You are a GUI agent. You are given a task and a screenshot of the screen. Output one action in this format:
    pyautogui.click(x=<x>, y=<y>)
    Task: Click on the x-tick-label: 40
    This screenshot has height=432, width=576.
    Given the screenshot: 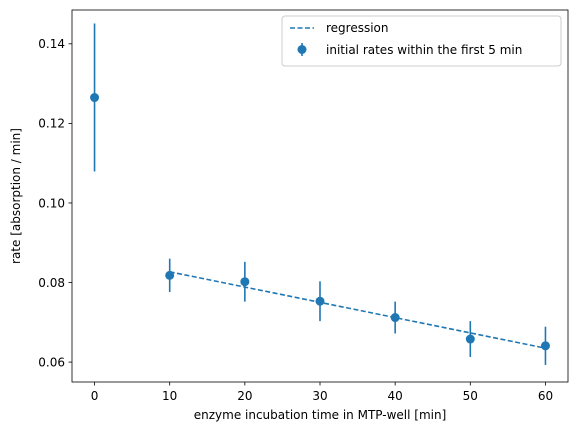 What is the action you would take?
    pyautogui.click(x=395, y=396)
    